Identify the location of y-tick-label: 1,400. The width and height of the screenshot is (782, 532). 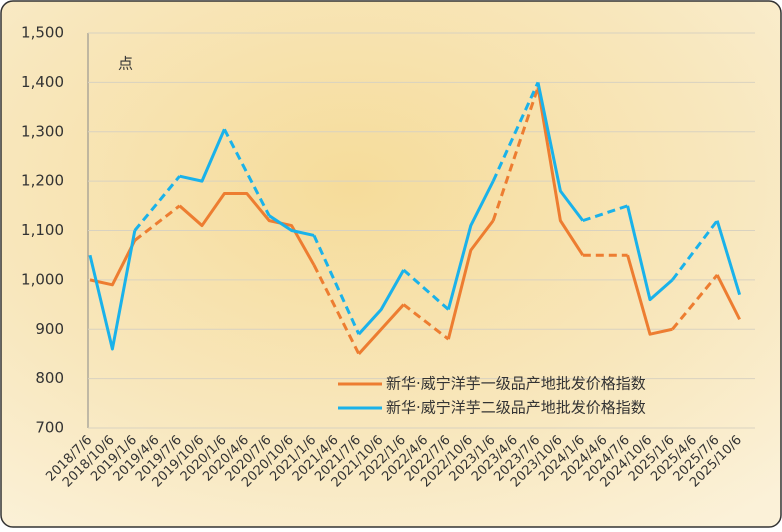
(42, 82).